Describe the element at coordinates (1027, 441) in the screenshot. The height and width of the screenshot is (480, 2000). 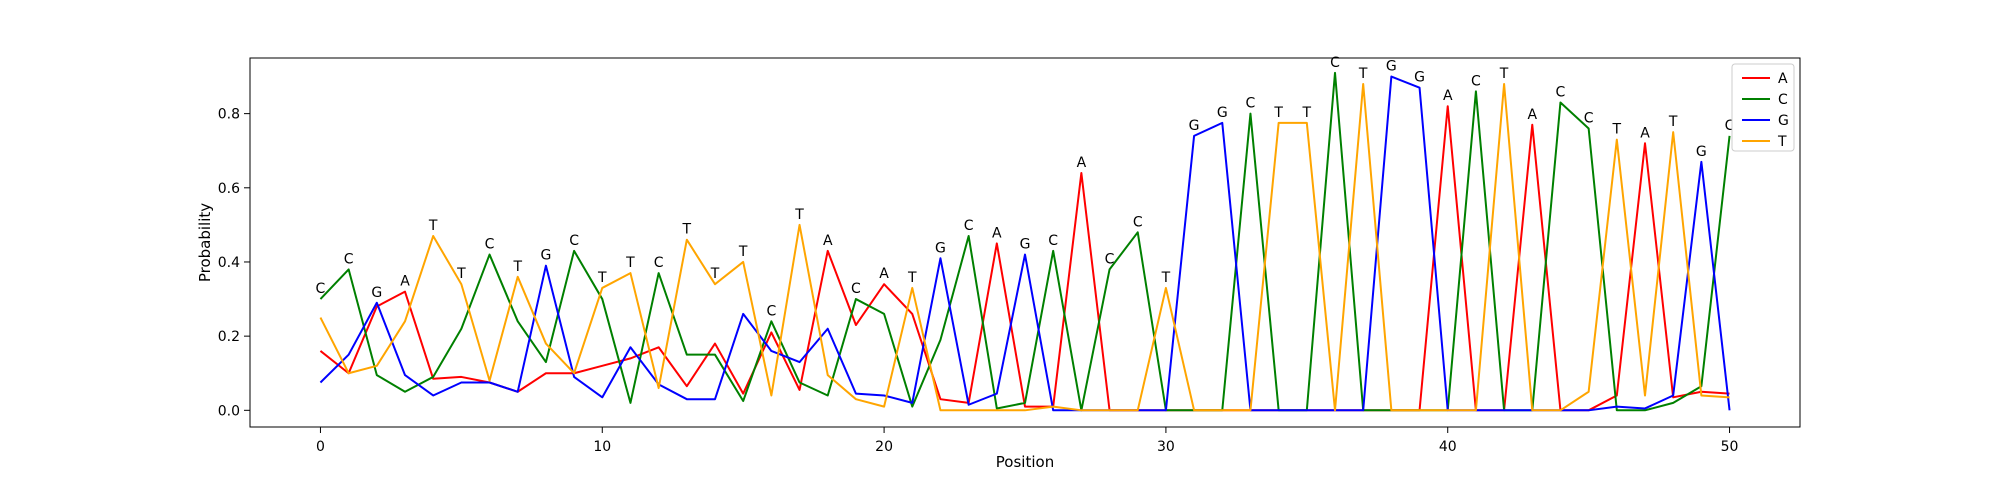
I see `x-axis-ticks: 0 10 20 30 40 50` at that location.